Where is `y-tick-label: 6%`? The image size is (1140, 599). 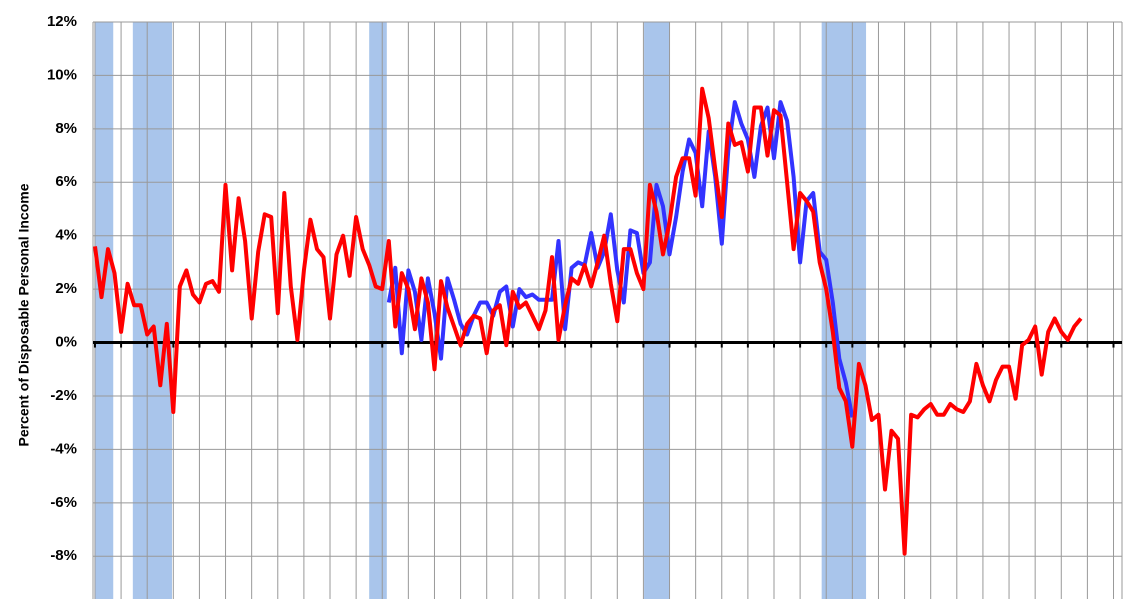
y-tick-label: 6% is located at coordinates (66, 181).